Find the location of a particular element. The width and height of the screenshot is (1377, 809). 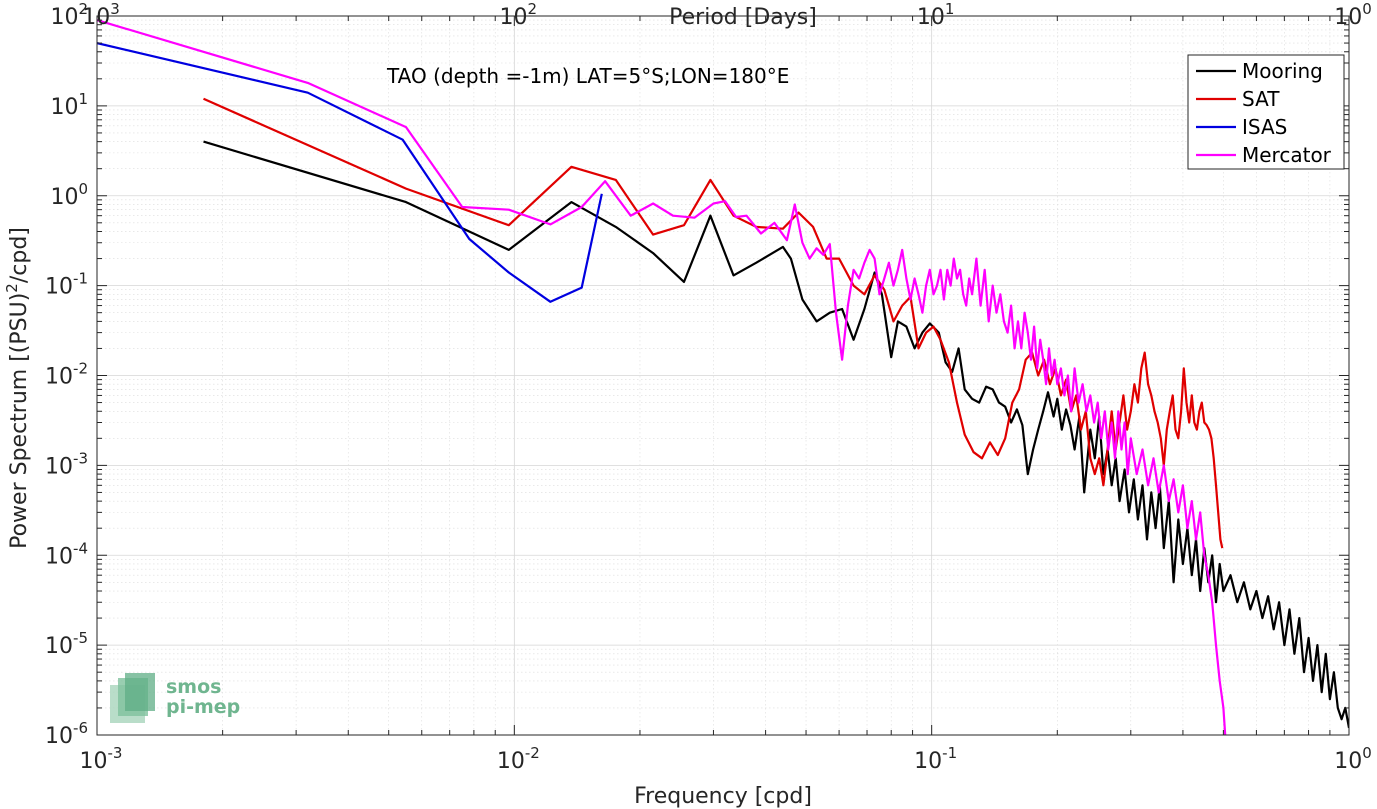

y-axis-title: Power Spectrum [(PSU)2/cpd] is located at coordinates (17, 388).